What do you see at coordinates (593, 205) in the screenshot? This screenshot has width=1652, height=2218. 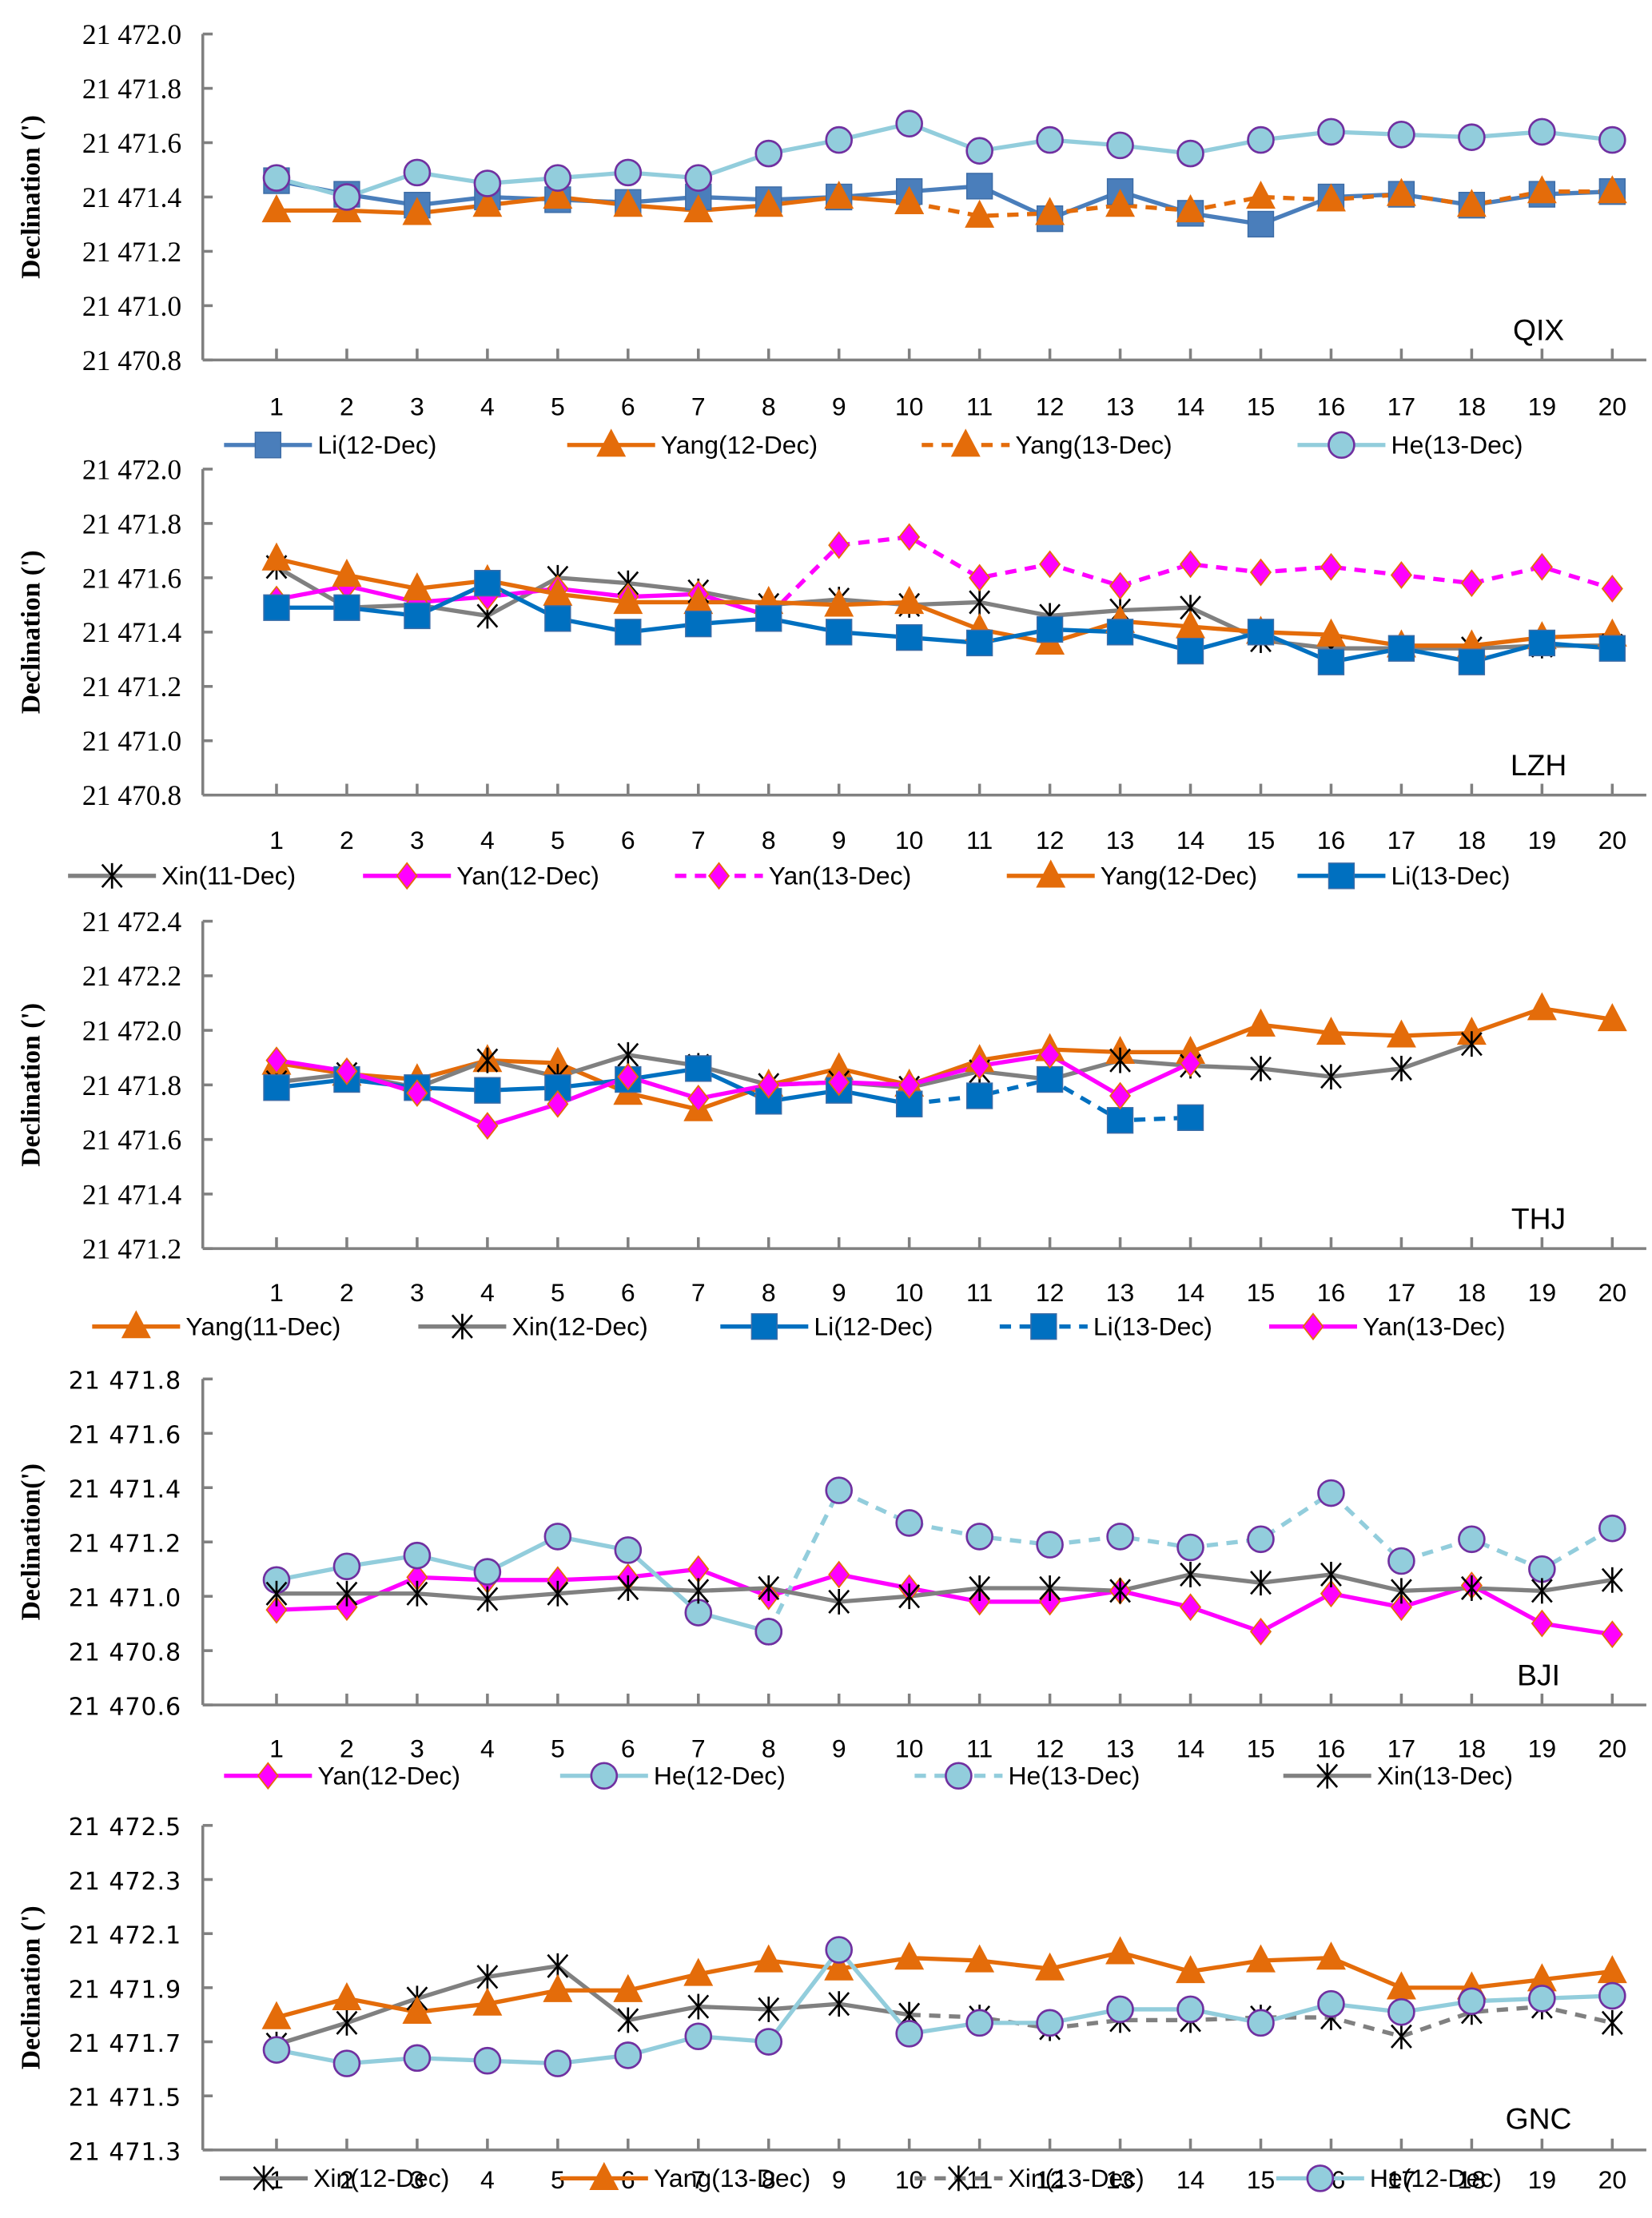 I see `series-yang-12-dec-` at bounding box center [593, 205].